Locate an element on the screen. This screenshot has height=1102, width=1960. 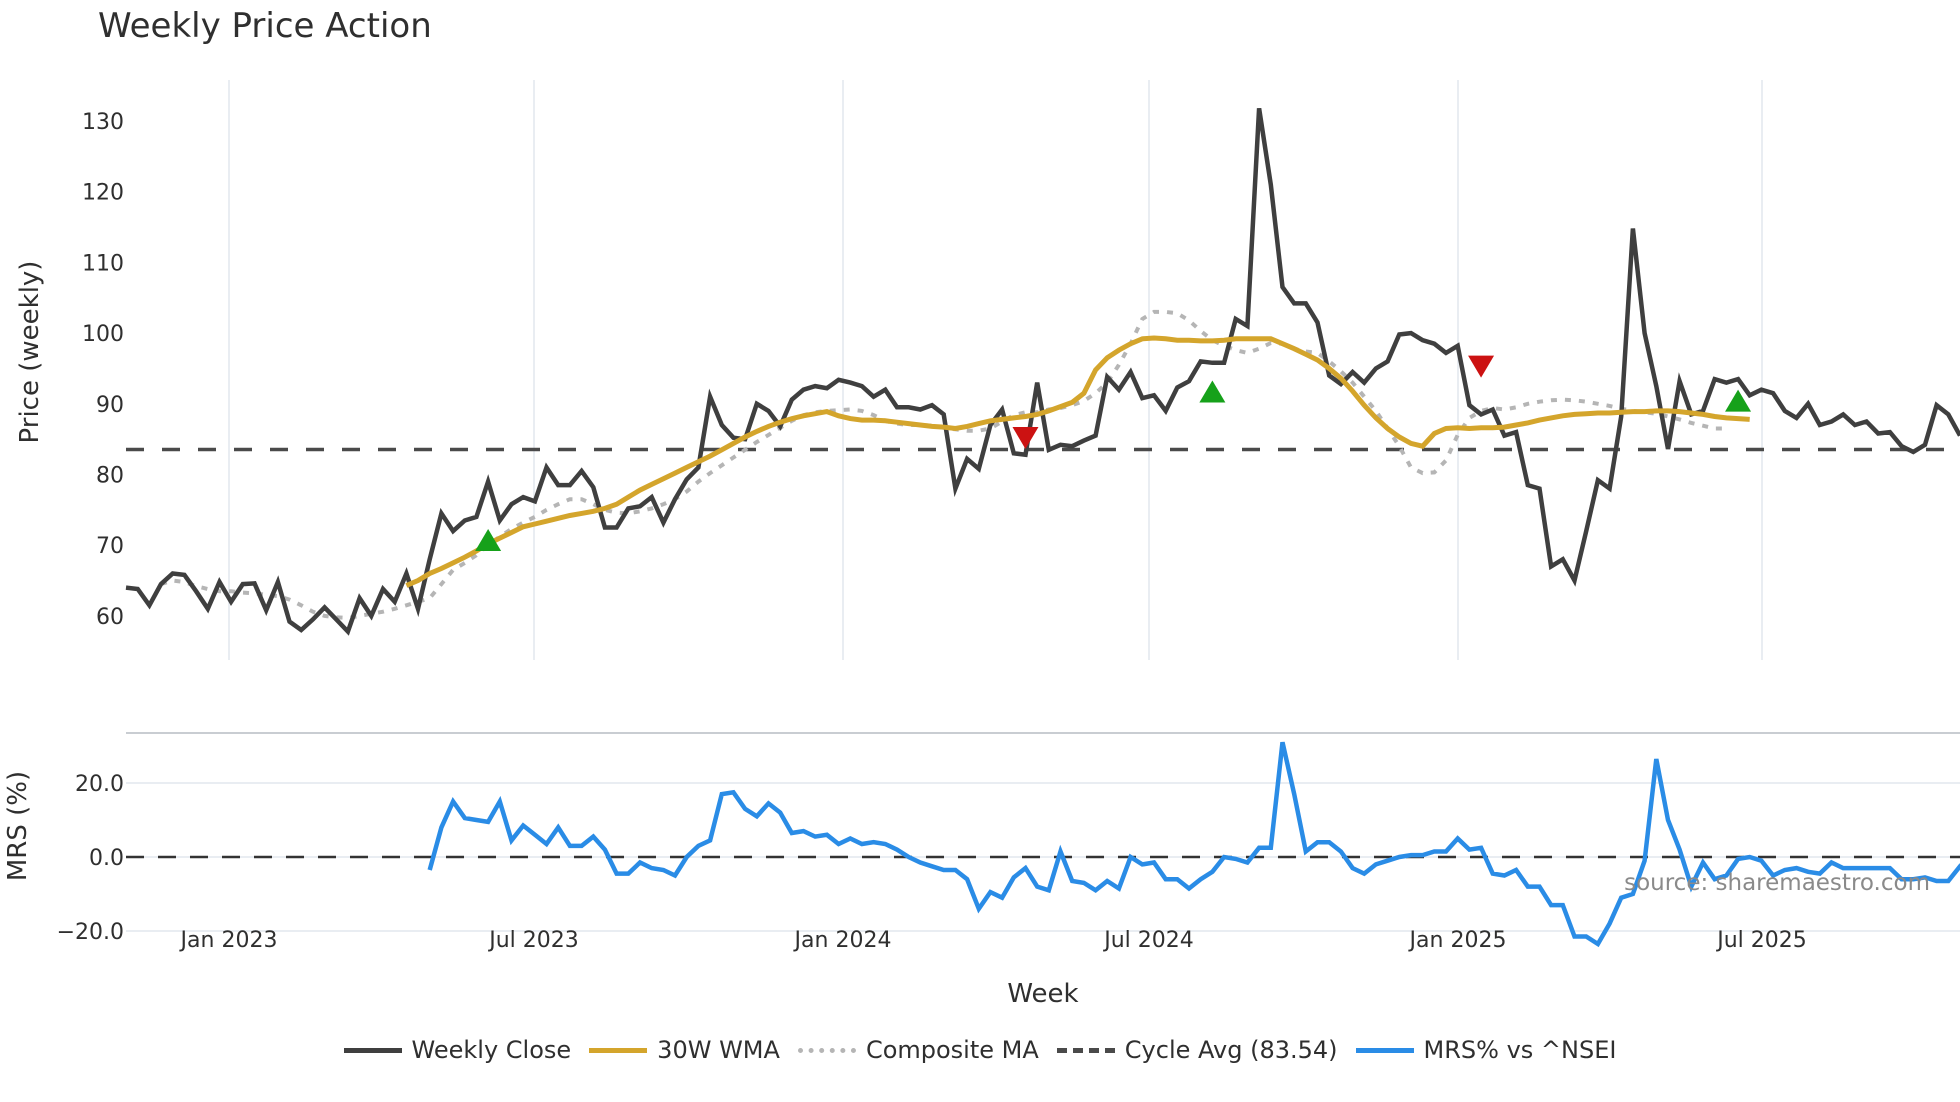
x-tick: Jan 2023 is located at coordinates (228, 940).